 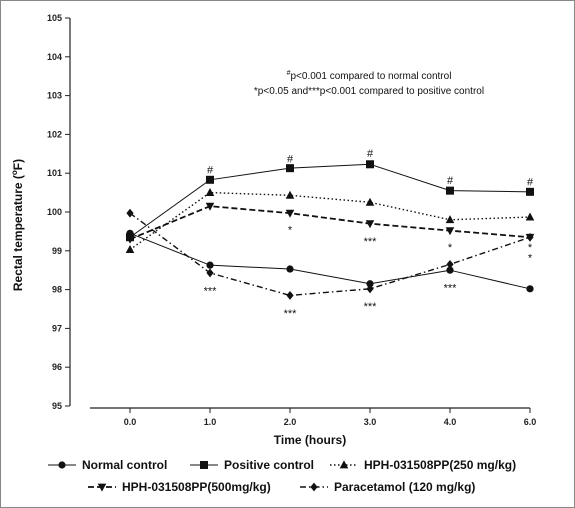 I want to click on x-tick-label: 6.0, so click(x=530, y=422).